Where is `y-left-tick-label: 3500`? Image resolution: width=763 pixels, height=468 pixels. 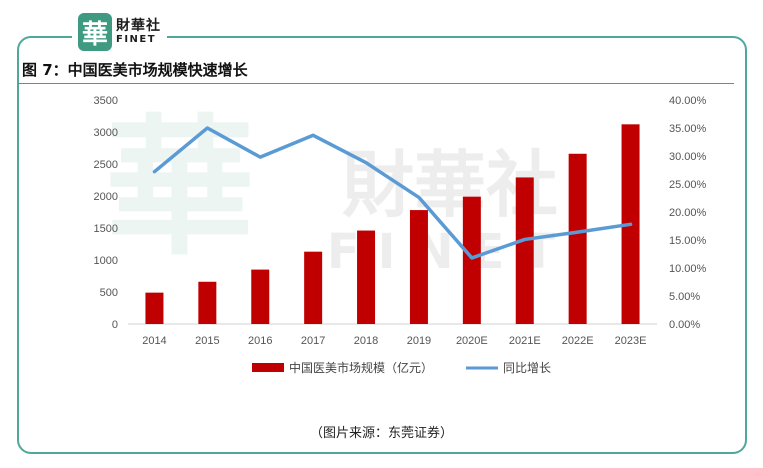 y-left-tick-label: 3500 is located at coordinates (106, 101).